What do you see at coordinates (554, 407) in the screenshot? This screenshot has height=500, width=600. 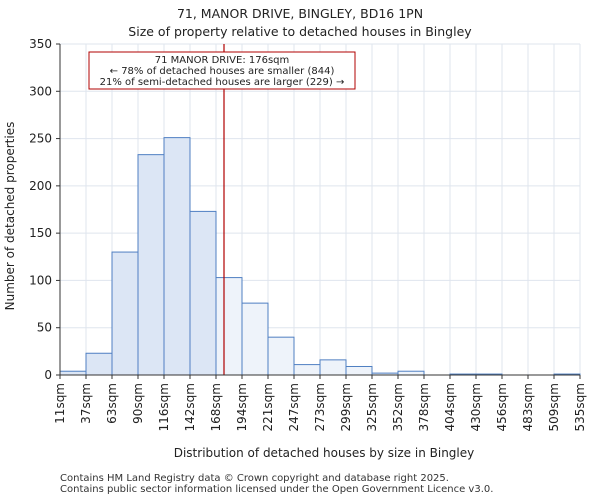 I see `x-tick-label: 509sqm` at bounding box center [554, 407].